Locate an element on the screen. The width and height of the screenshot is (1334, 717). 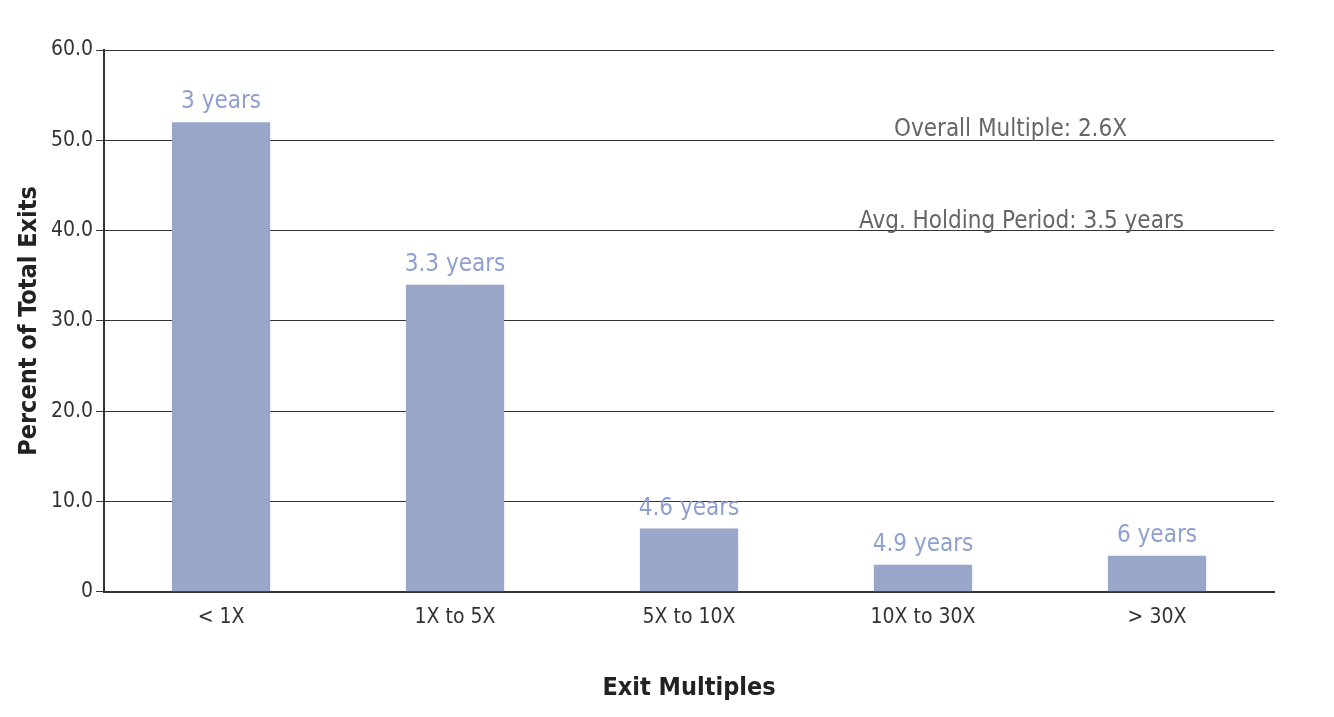
annotation: 4.6 years is located at coordinates (689, 506).